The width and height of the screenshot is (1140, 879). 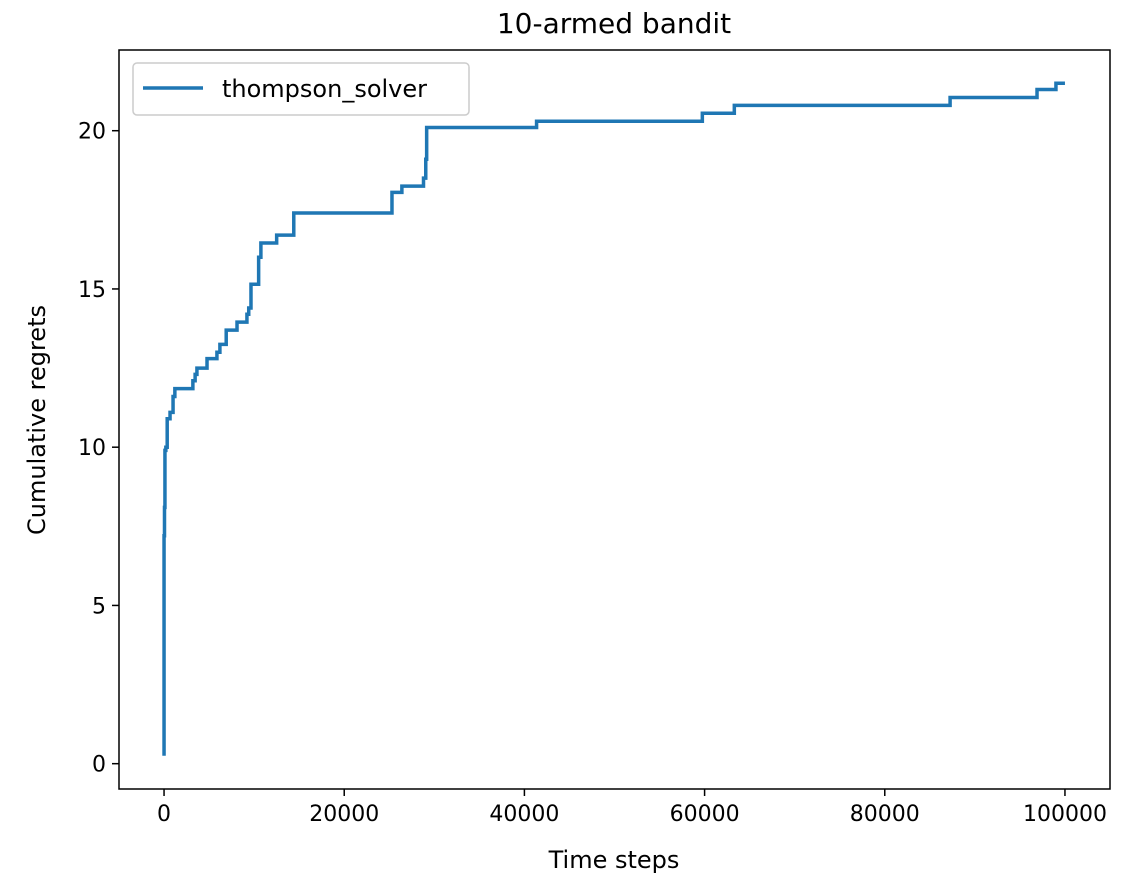 I want to click on y-axis: 0 5 10 15 20, so click(x=98, y=449).